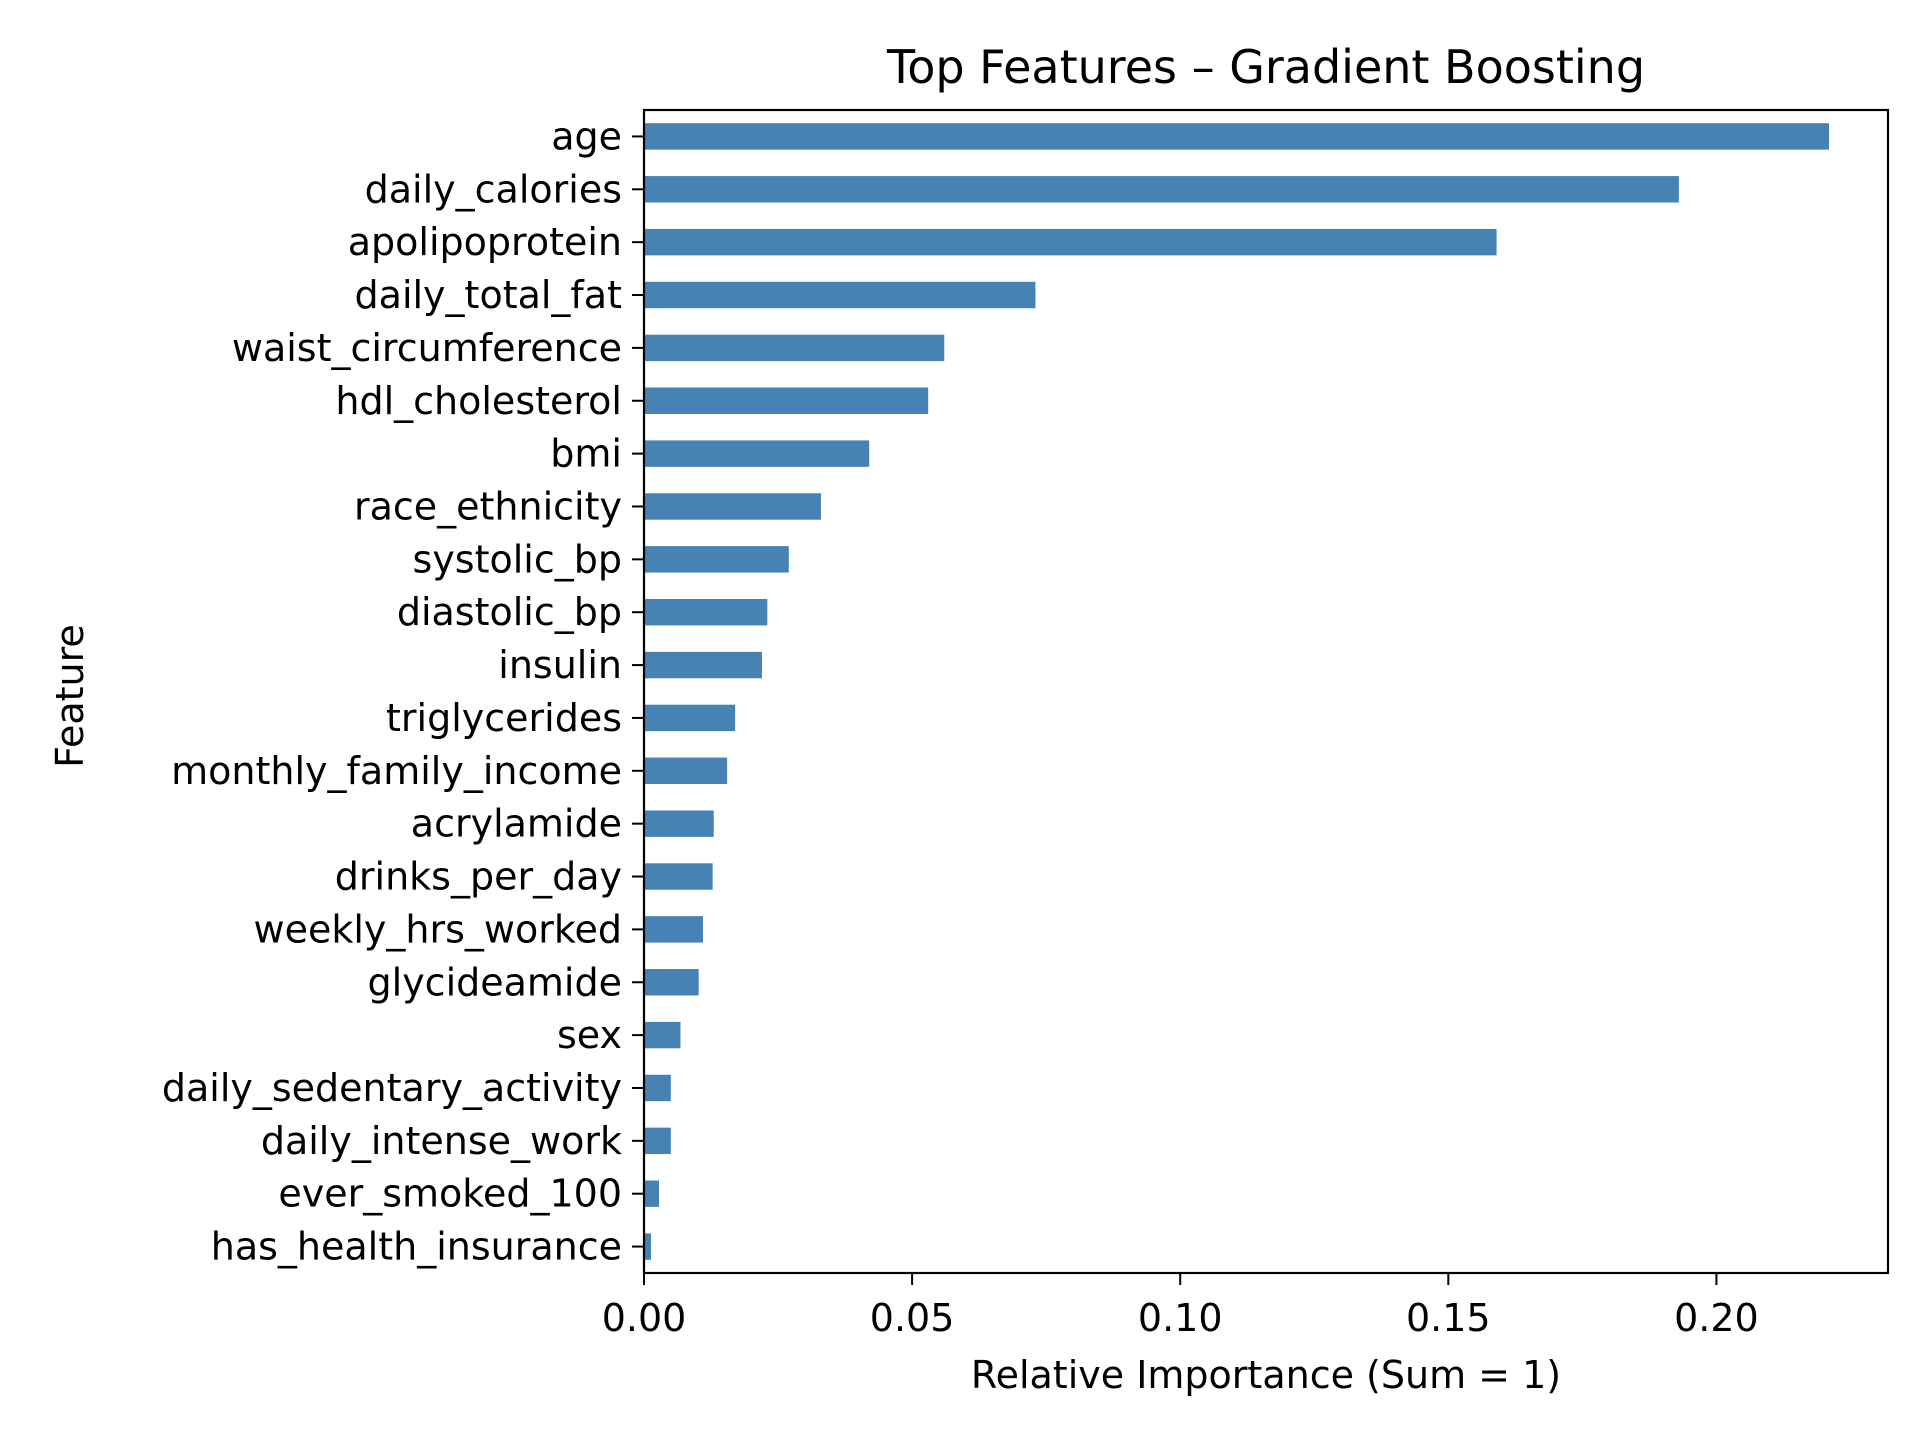 The height and width of the screenshot is (1440, 1920). What do you see at coordinates (703, 665) in the screenshot?
I see `bar-insulin` at bounding box center [703, 665].